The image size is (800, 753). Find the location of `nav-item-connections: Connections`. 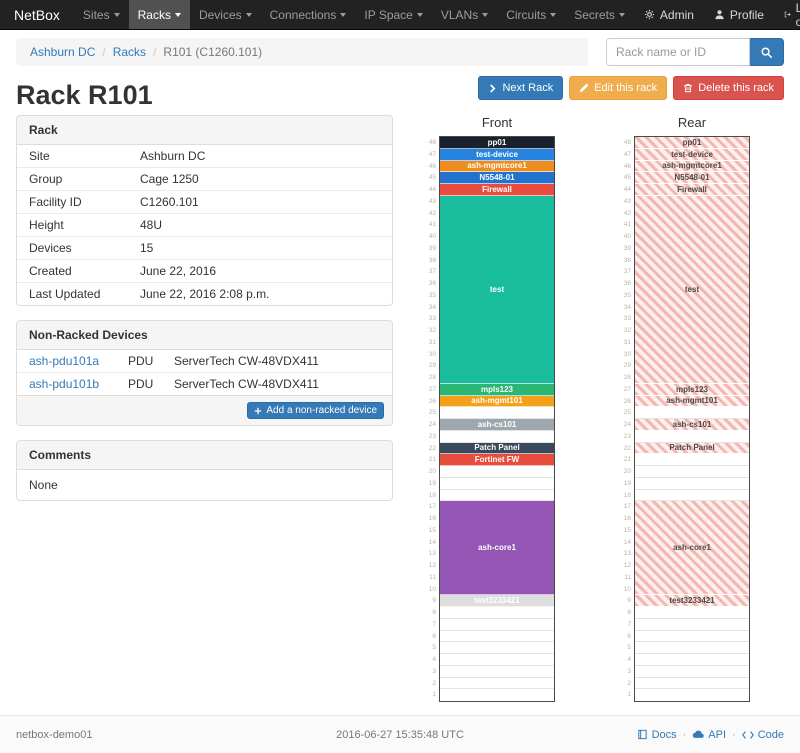

nav-item-connections: Connections is located at coordinates (308, 14).